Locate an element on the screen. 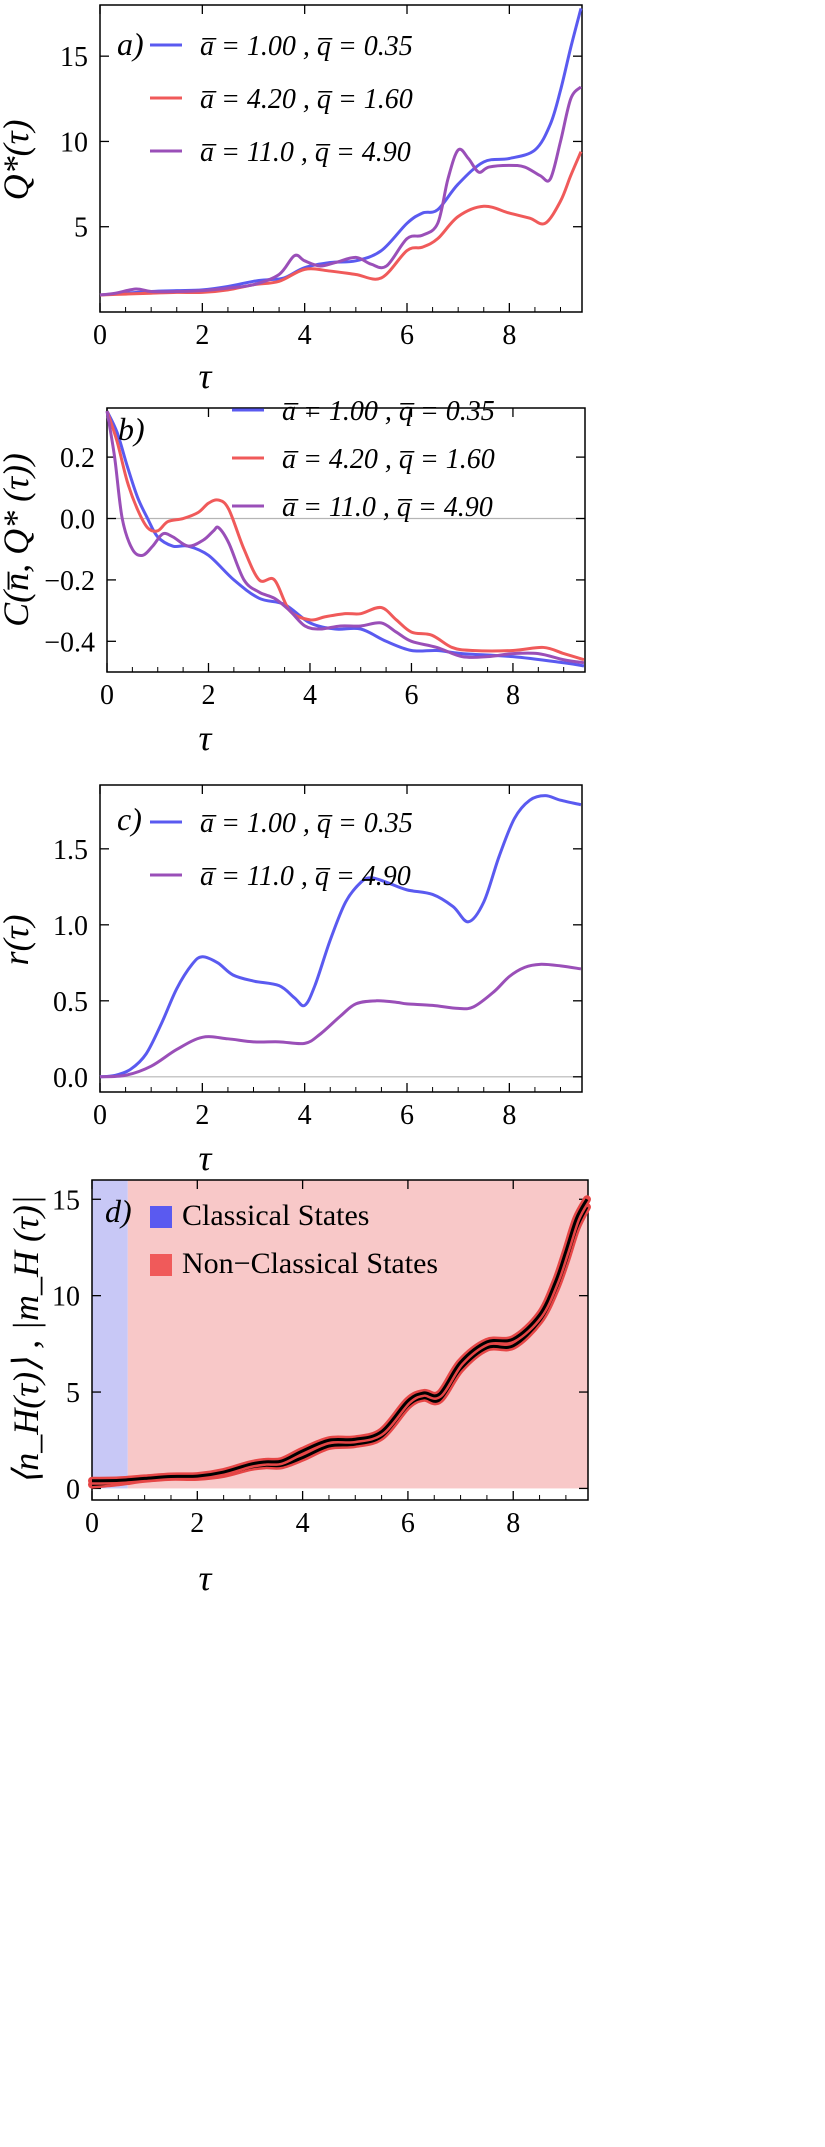  y-tick-label: 0.2 is located at coordinates (77, 458).